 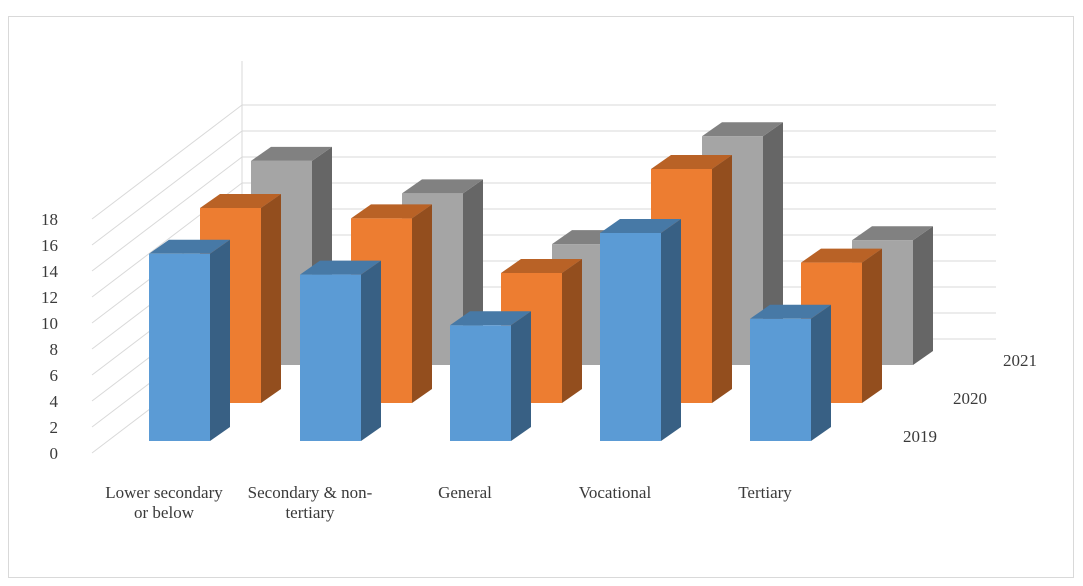 What do you see at coordinates (54, 427) in the screenshot?
I see `y-tick-label: 2` at bounding box center [54, 427].